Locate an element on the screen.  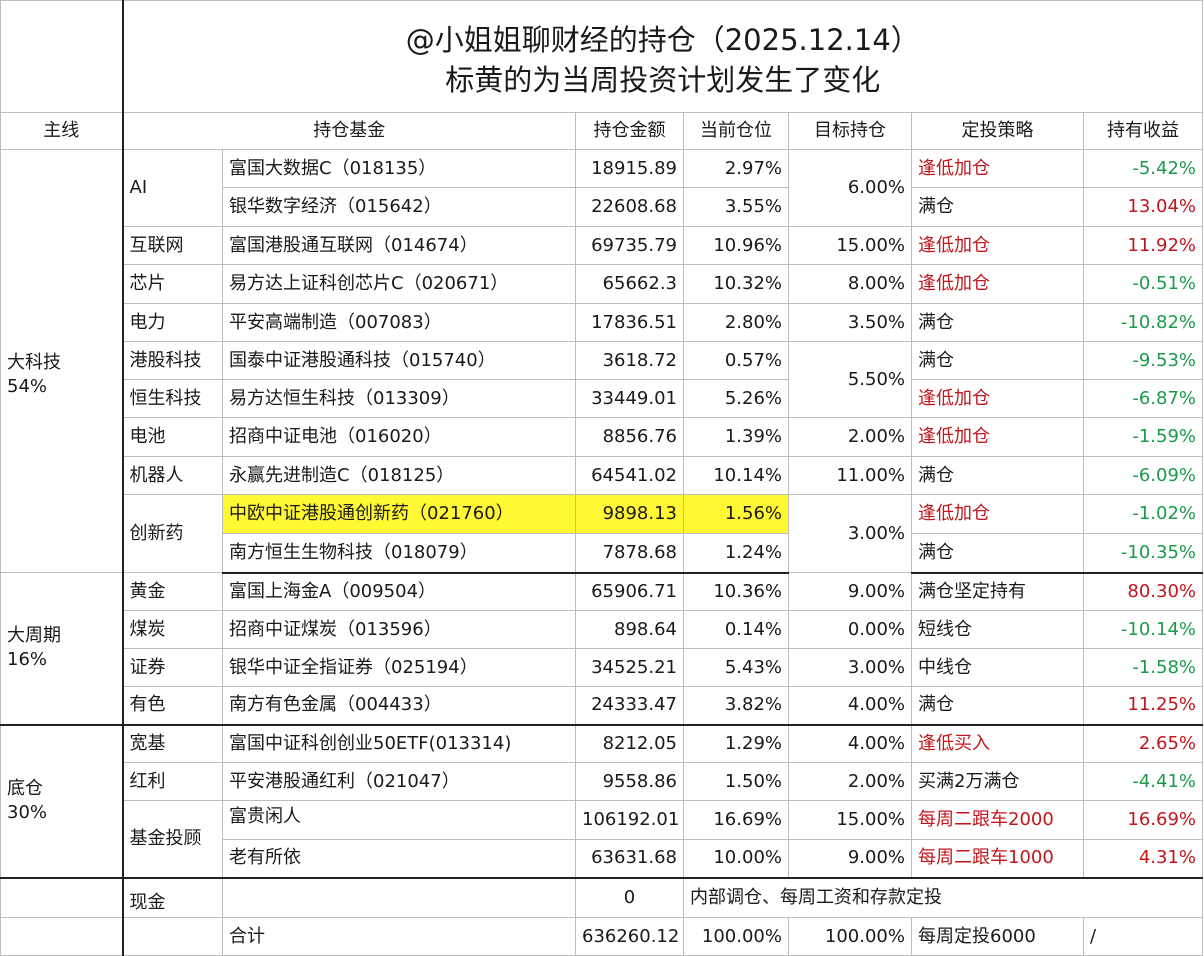
position: 16.69% is located at coordinates (736, 820).